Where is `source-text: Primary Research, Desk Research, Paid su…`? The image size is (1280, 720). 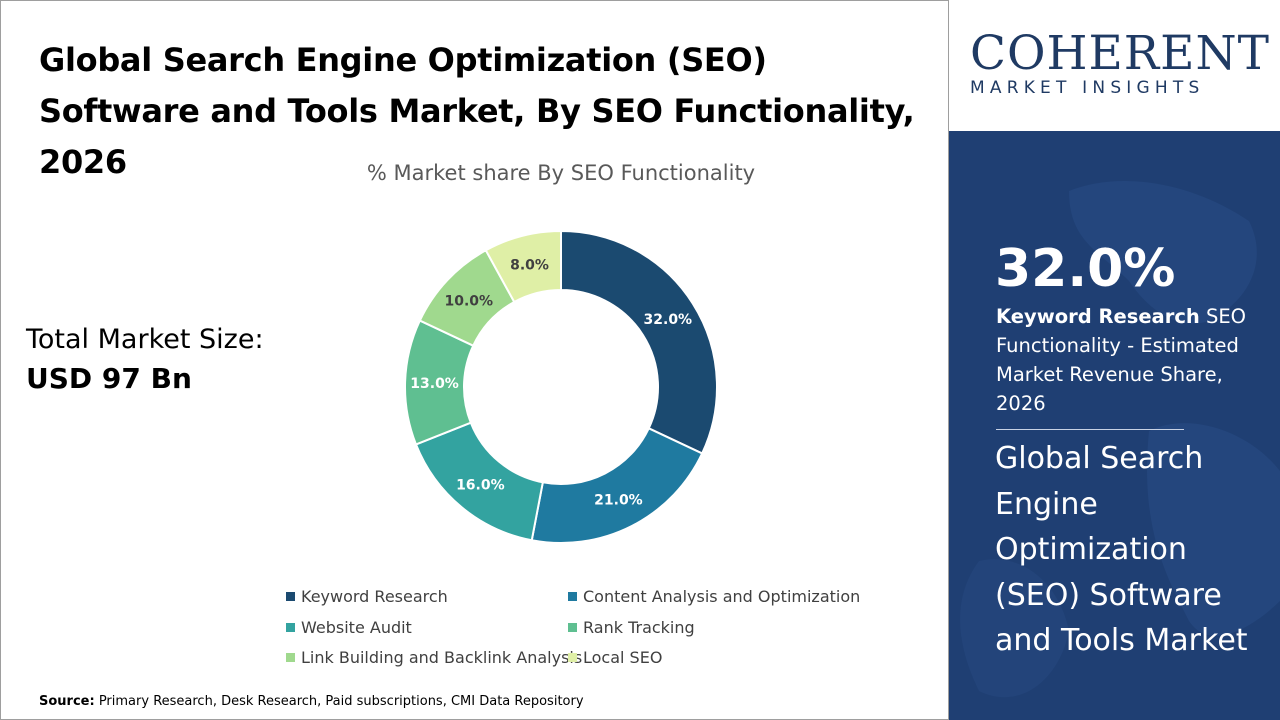 source-text: Primary Research, Desk Research, Paid su… is located at coordinates (339, 701).